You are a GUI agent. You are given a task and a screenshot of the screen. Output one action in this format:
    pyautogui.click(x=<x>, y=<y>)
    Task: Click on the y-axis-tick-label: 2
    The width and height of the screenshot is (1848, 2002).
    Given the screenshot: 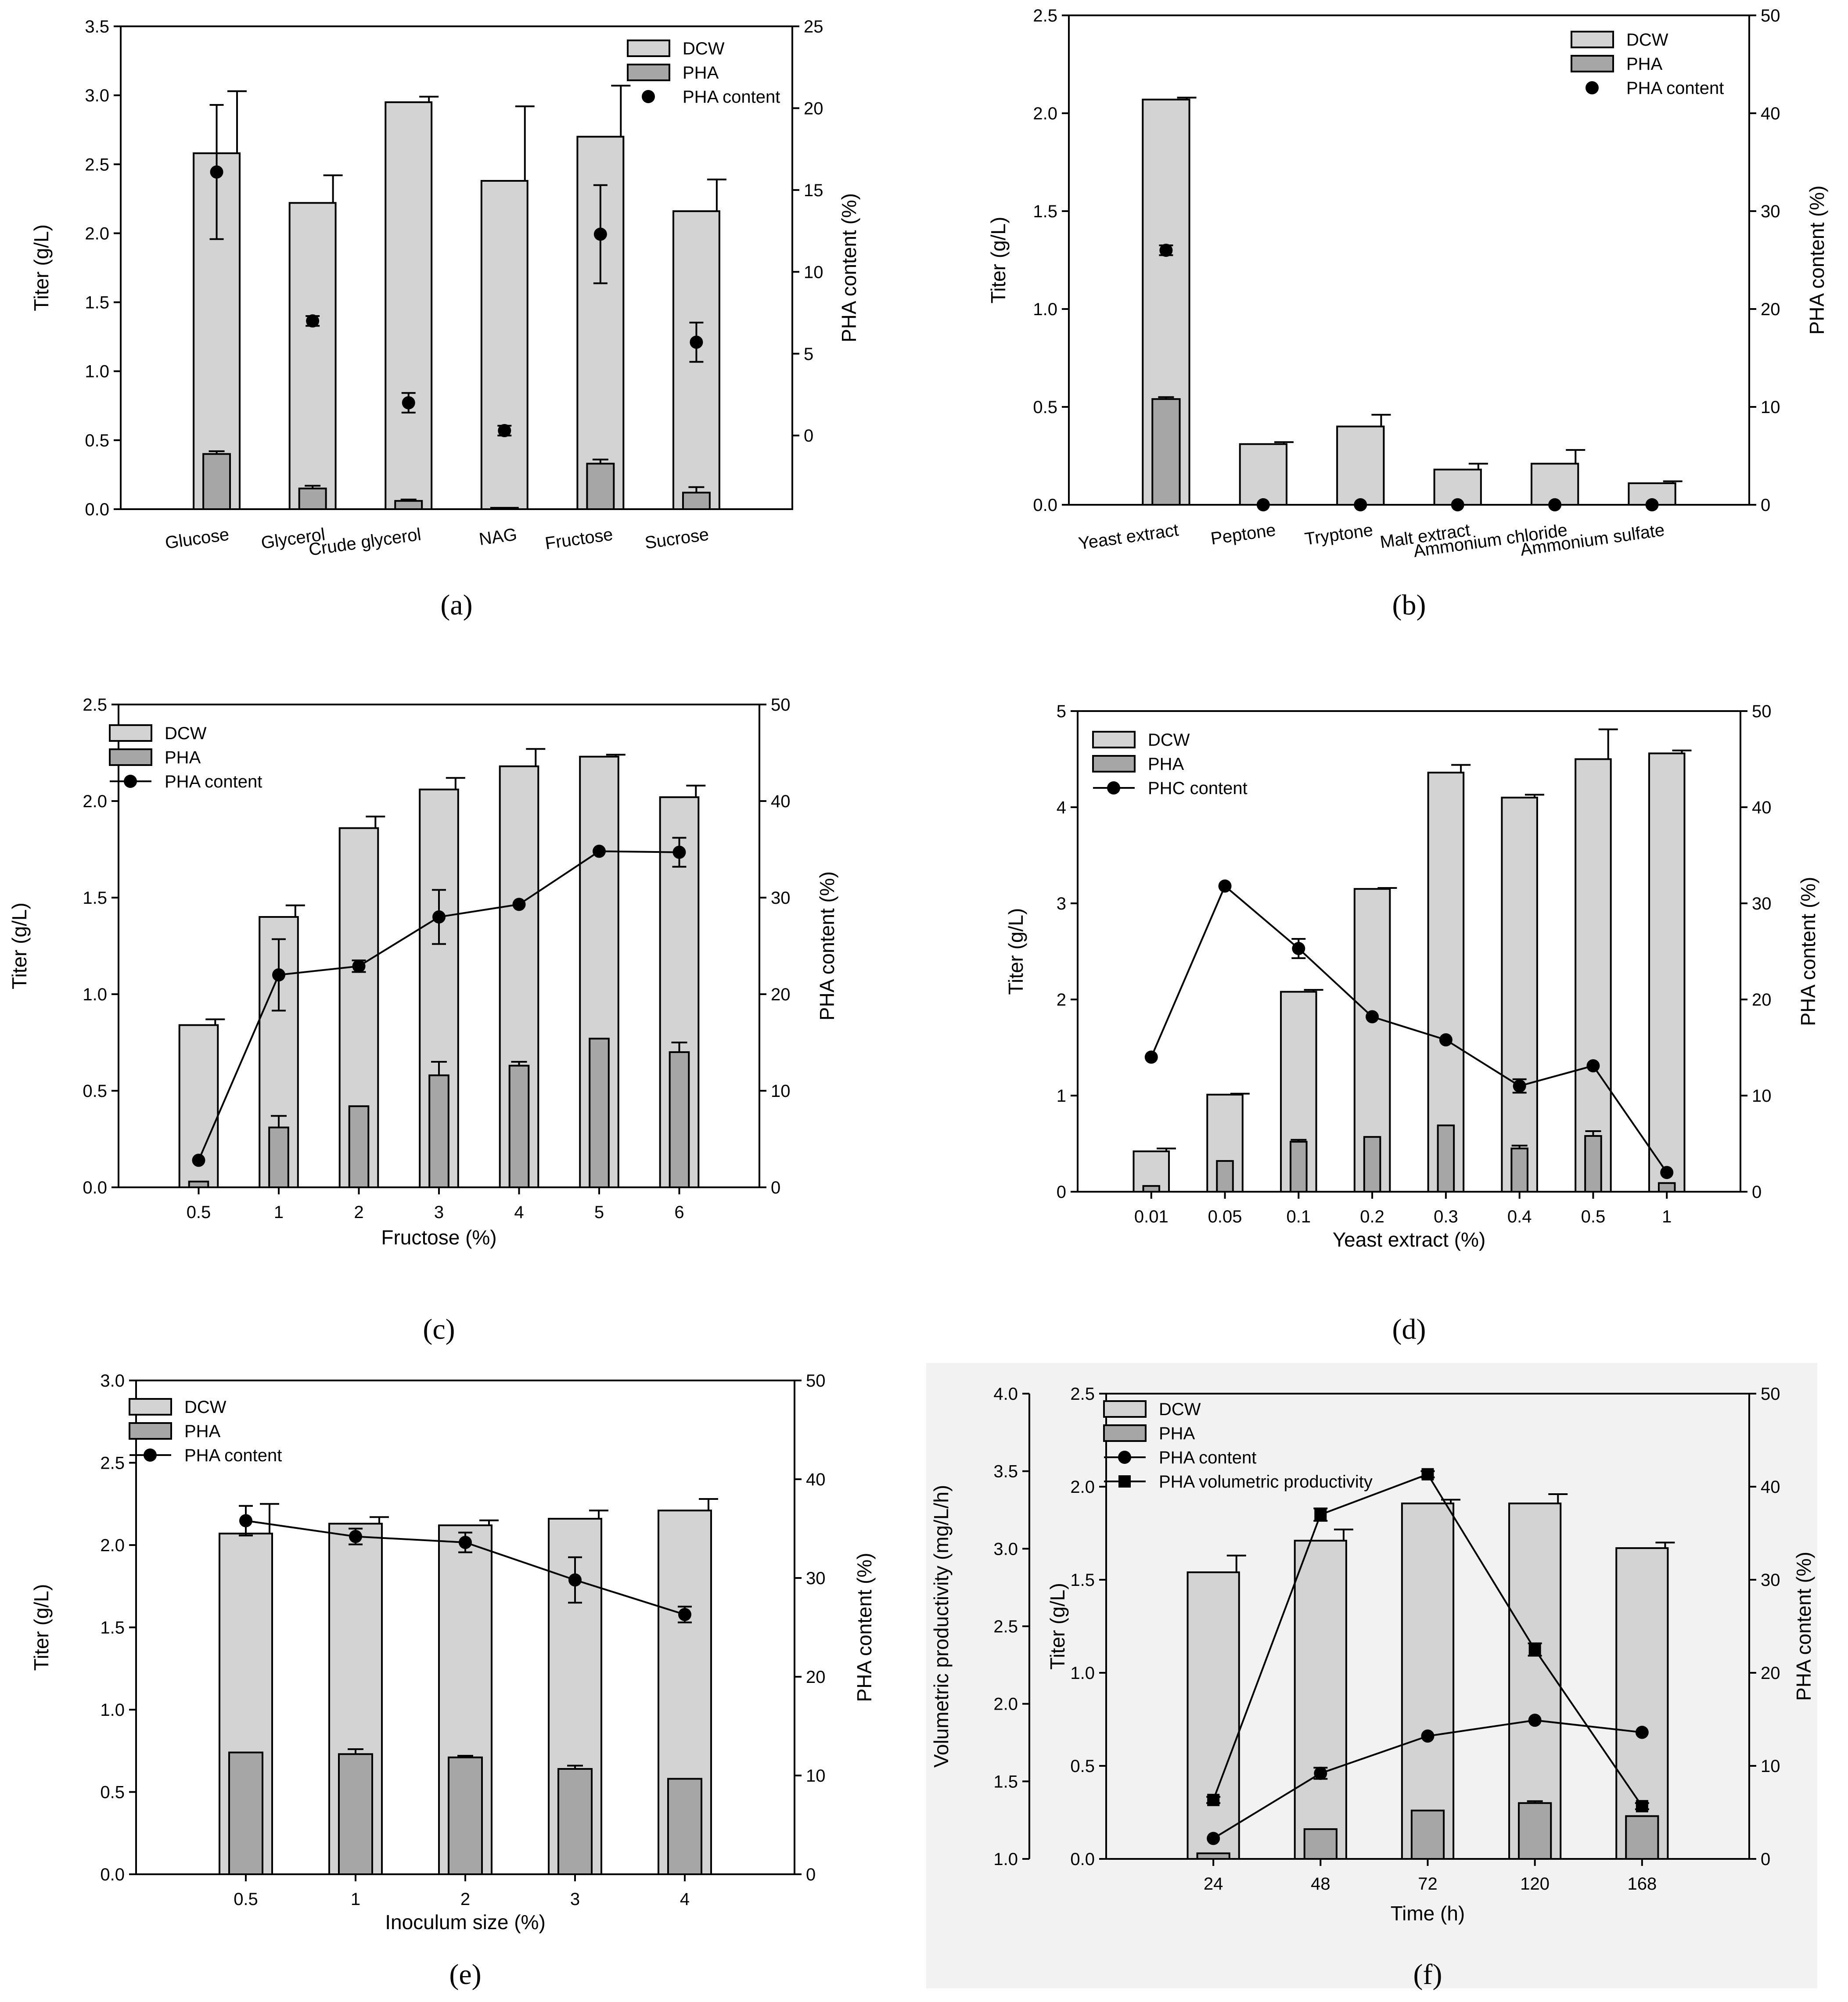 What is the action you would take?
    pyautogui.click(x=1061, y=1000)
    